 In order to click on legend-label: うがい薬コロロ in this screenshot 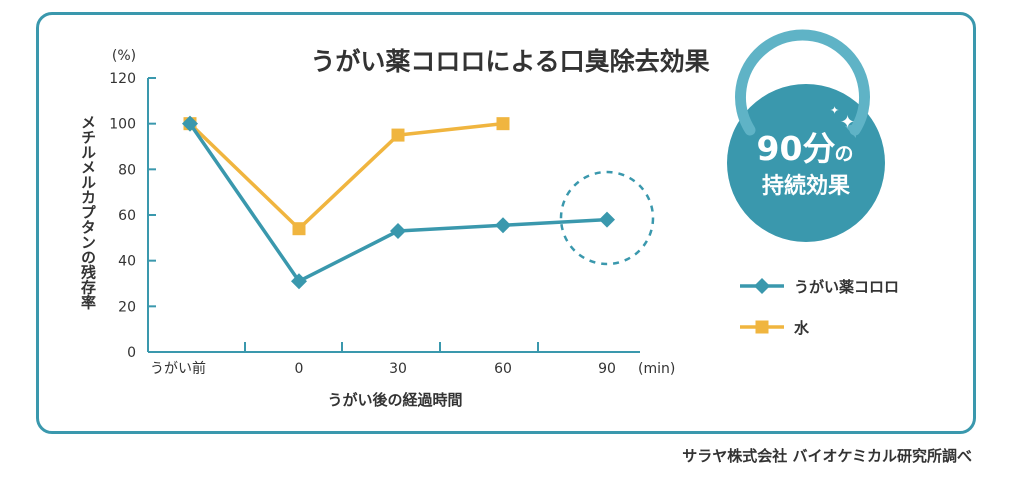, I will do `click(846, 287)`.